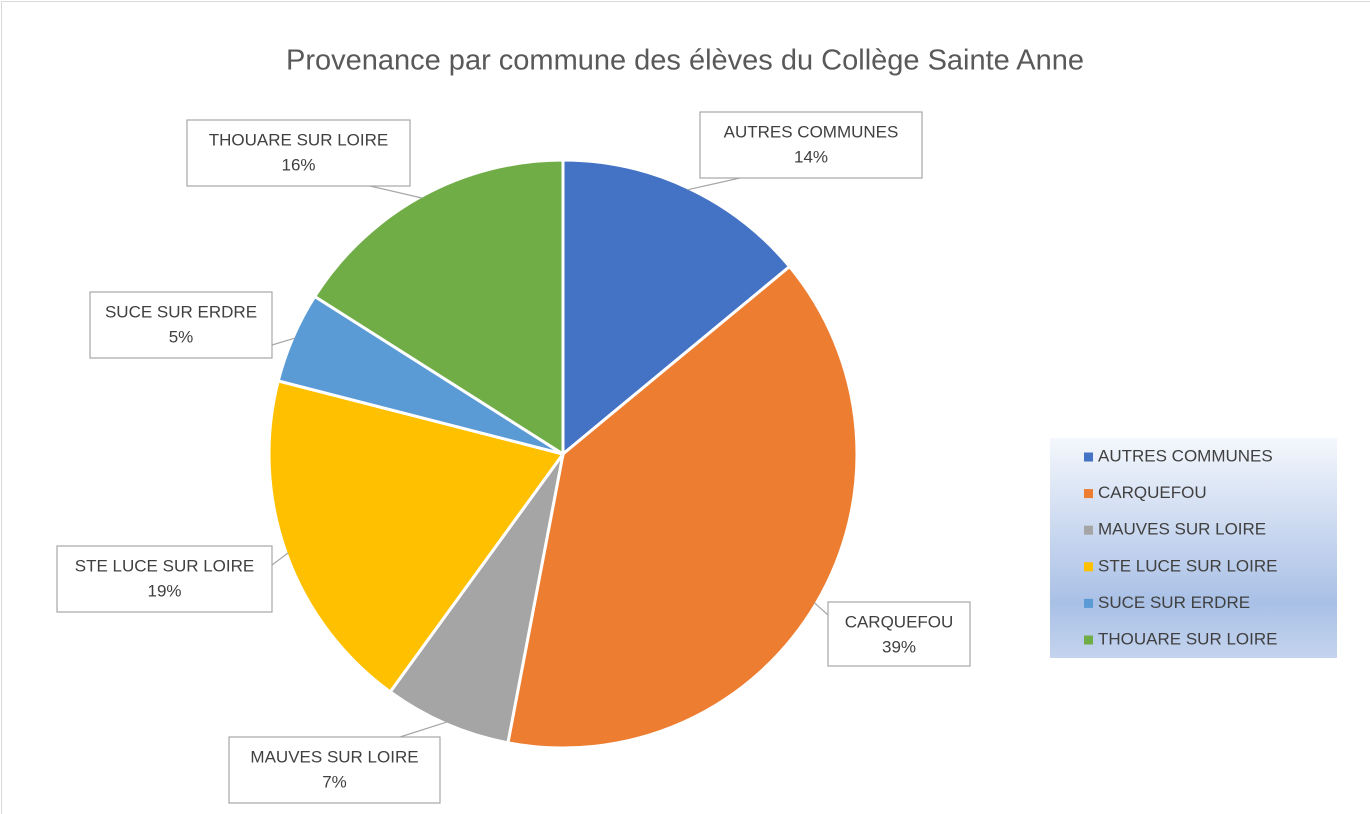  I want to click on legend-label: THOUARE SUR LOIRE, so click(1187, 638).